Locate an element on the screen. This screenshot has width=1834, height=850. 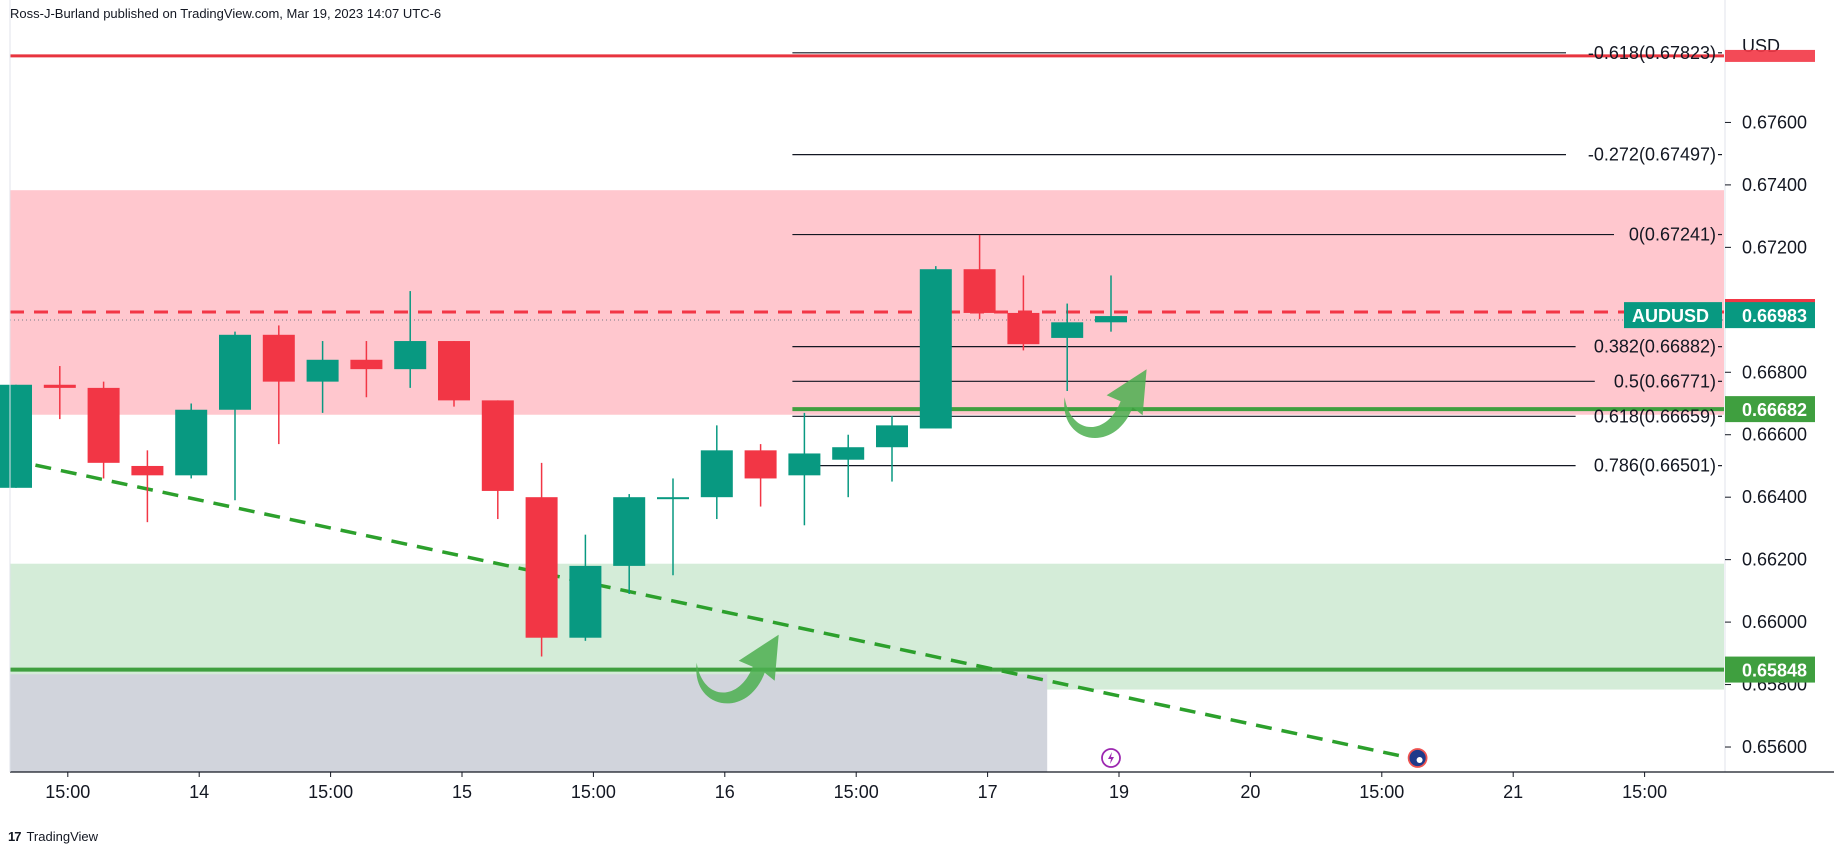
red-level-tag is located at coordinates (1770, 55).